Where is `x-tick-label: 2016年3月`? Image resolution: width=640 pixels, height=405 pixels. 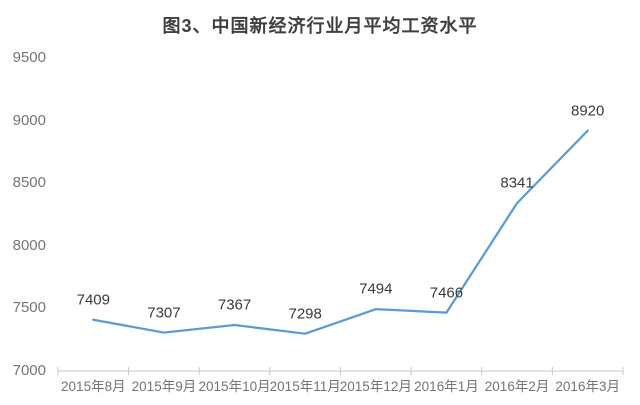 x-tick-label: 2016年3月 is located at coordinates (587, 386).